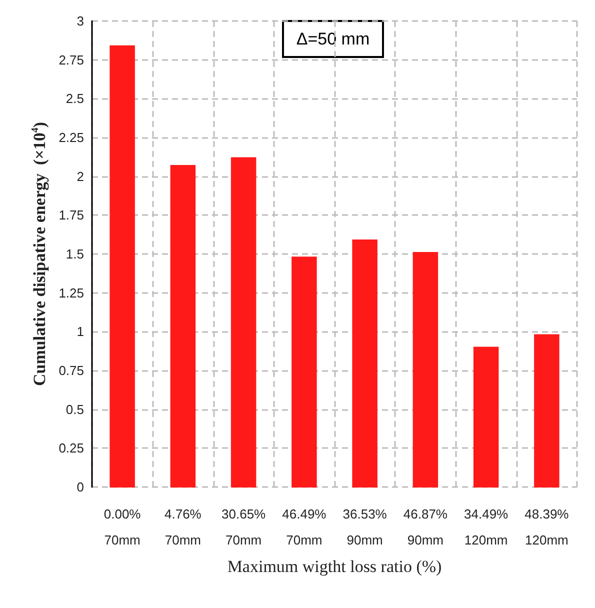 Image resolution: width=595 pixels, height=608 pixels. Describe the element at coordinates (80, 487) in the screenshot. I see `y-tick-label: 0` at that location.